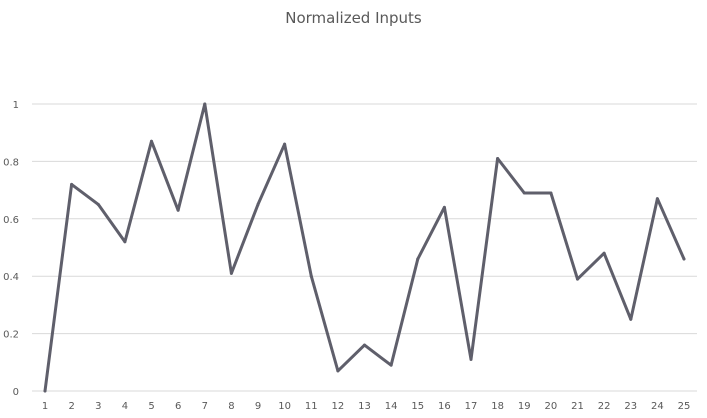 The height and width of the screenshot is (418, 707). I want to click on x-tick-label: 16, so click(444, 406).